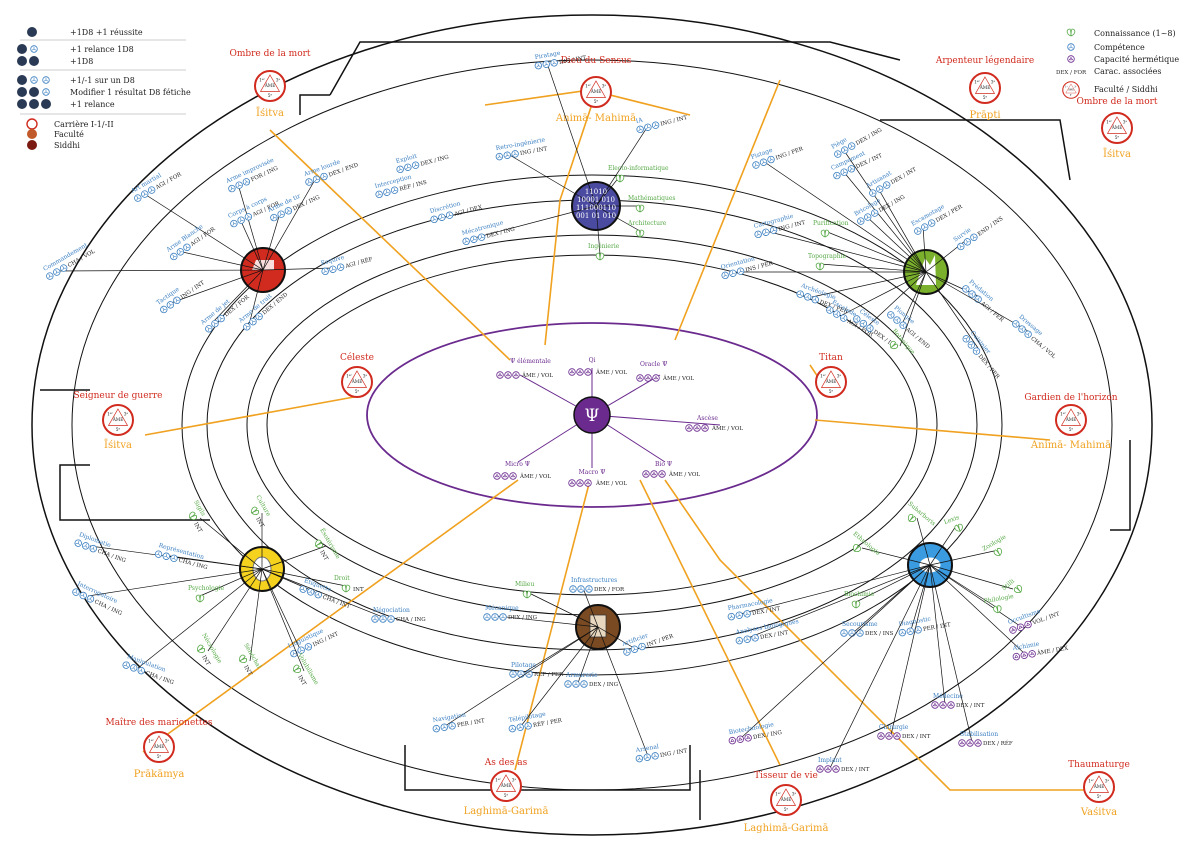 This screenshot has height=842, width=1191. I want to click on siddhi-name: Prāpti, so click(984, 115).